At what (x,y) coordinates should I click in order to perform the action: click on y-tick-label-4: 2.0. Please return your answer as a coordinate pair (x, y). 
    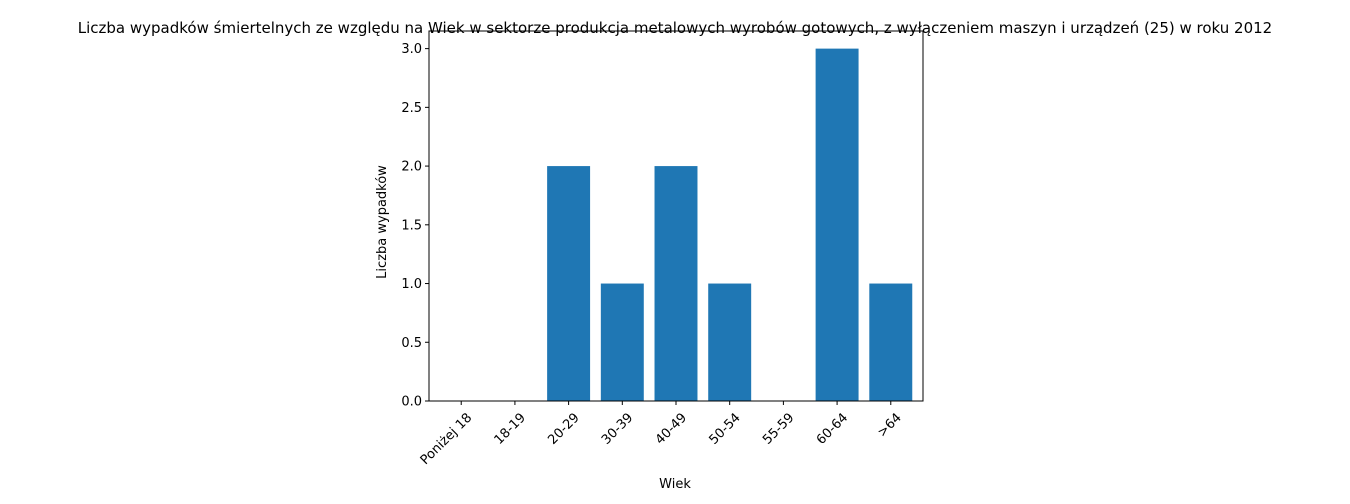
    Looking at the image, I should click on (411, 167).